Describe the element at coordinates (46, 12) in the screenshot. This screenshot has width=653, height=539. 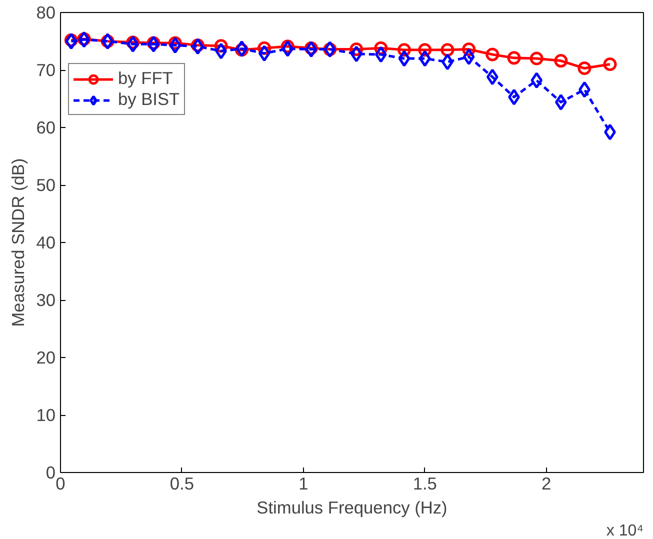
I see `y-tick-label: 80` at that location.